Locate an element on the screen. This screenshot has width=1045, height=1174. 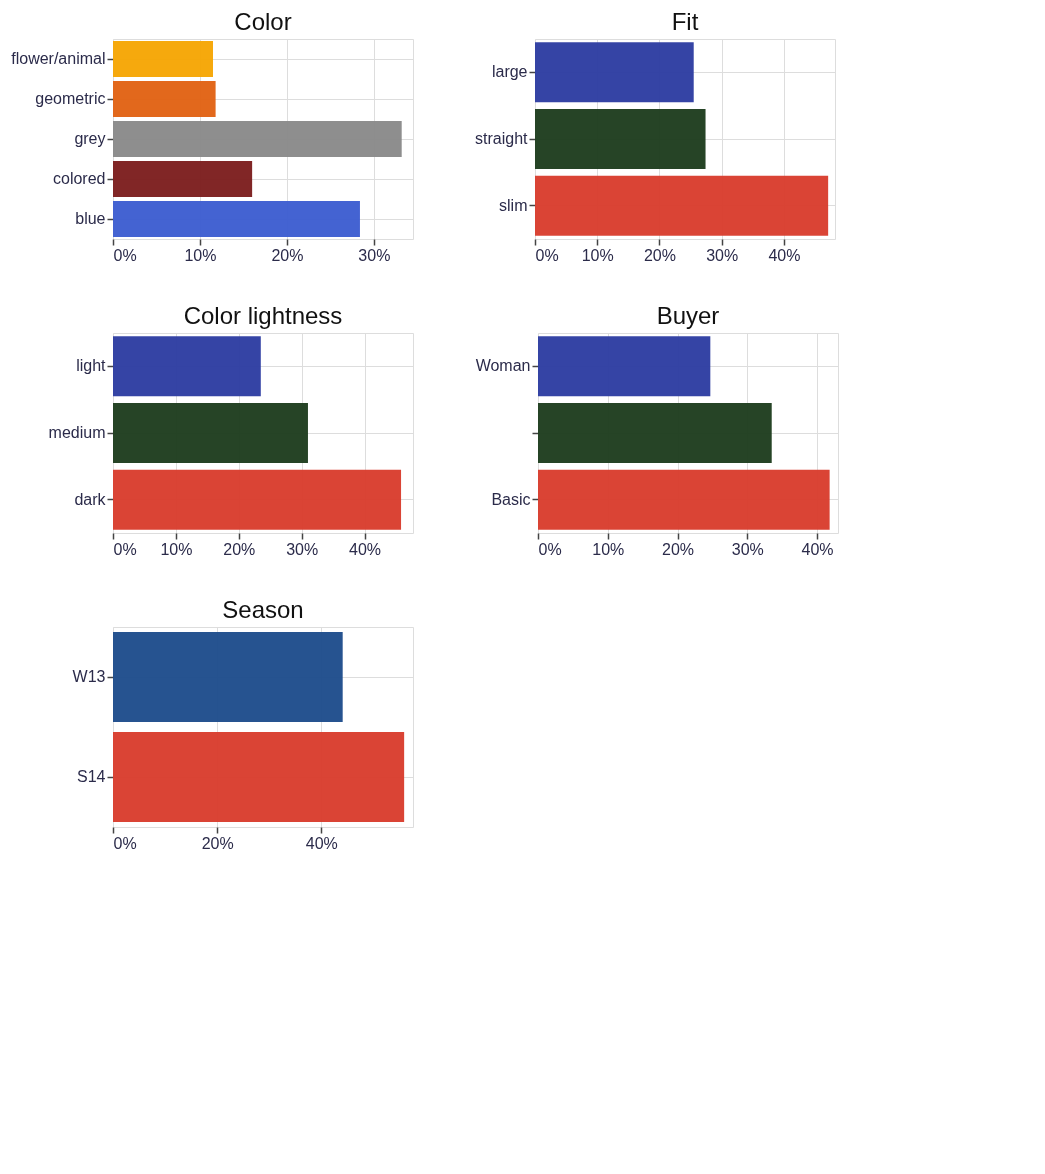
chart-title: Fit is located at coordinates (685, 21).